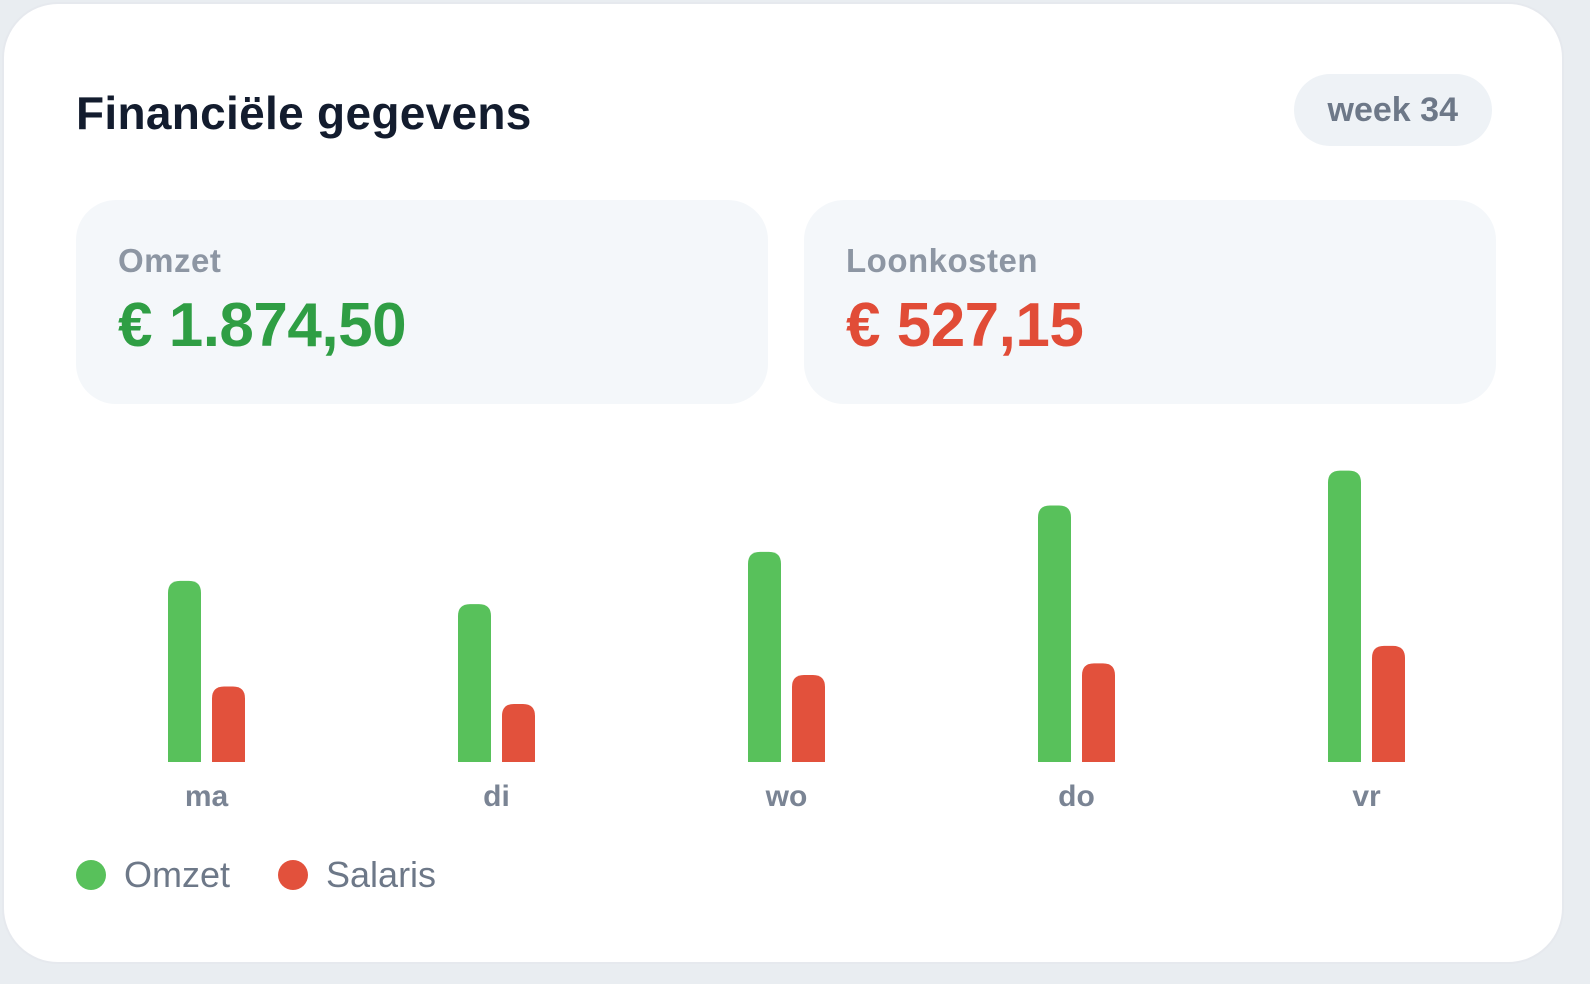 The width and height of the screenshot is (1590, 984). I want to click on bar-omzet-wo, so click(764, 656).